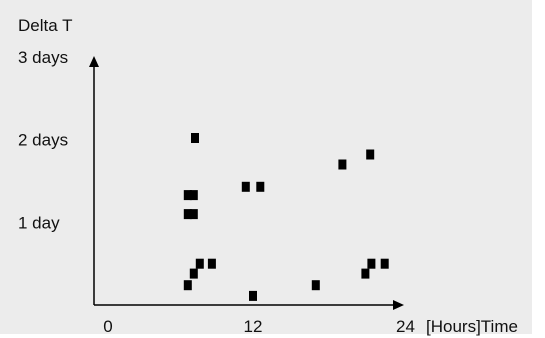  Describe the element at coordinates (107, 326) in the screenshot. I see `x-tick-label: 0` at that location.